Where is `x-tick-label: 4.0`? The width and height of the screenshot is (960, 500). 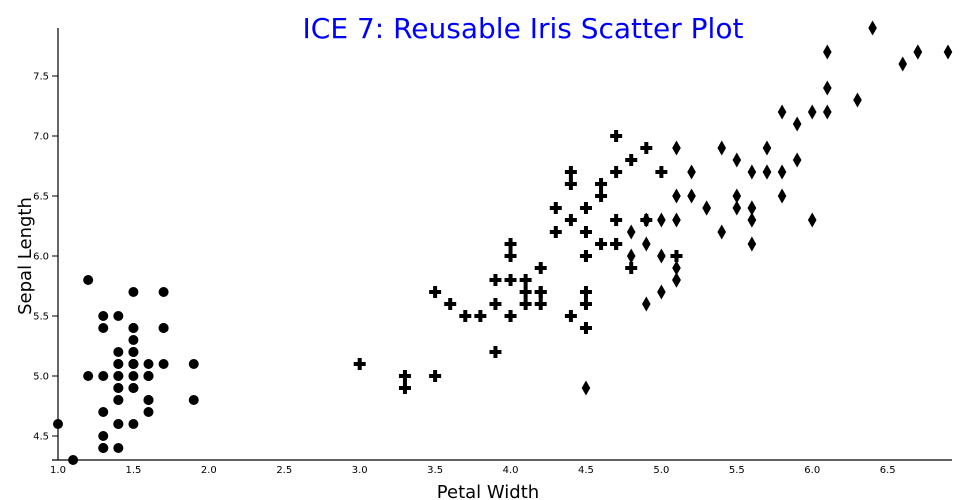
x-tick-label: 4.0 is located at coordinates (511, 470).